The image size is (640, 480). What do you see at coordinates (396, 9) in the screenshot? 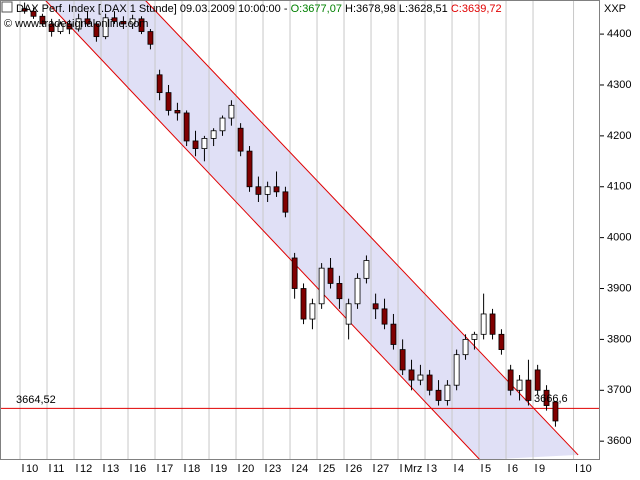
I see `high-low-value: H:3678,98 L:3628,51` at bounding box center [396, 9].